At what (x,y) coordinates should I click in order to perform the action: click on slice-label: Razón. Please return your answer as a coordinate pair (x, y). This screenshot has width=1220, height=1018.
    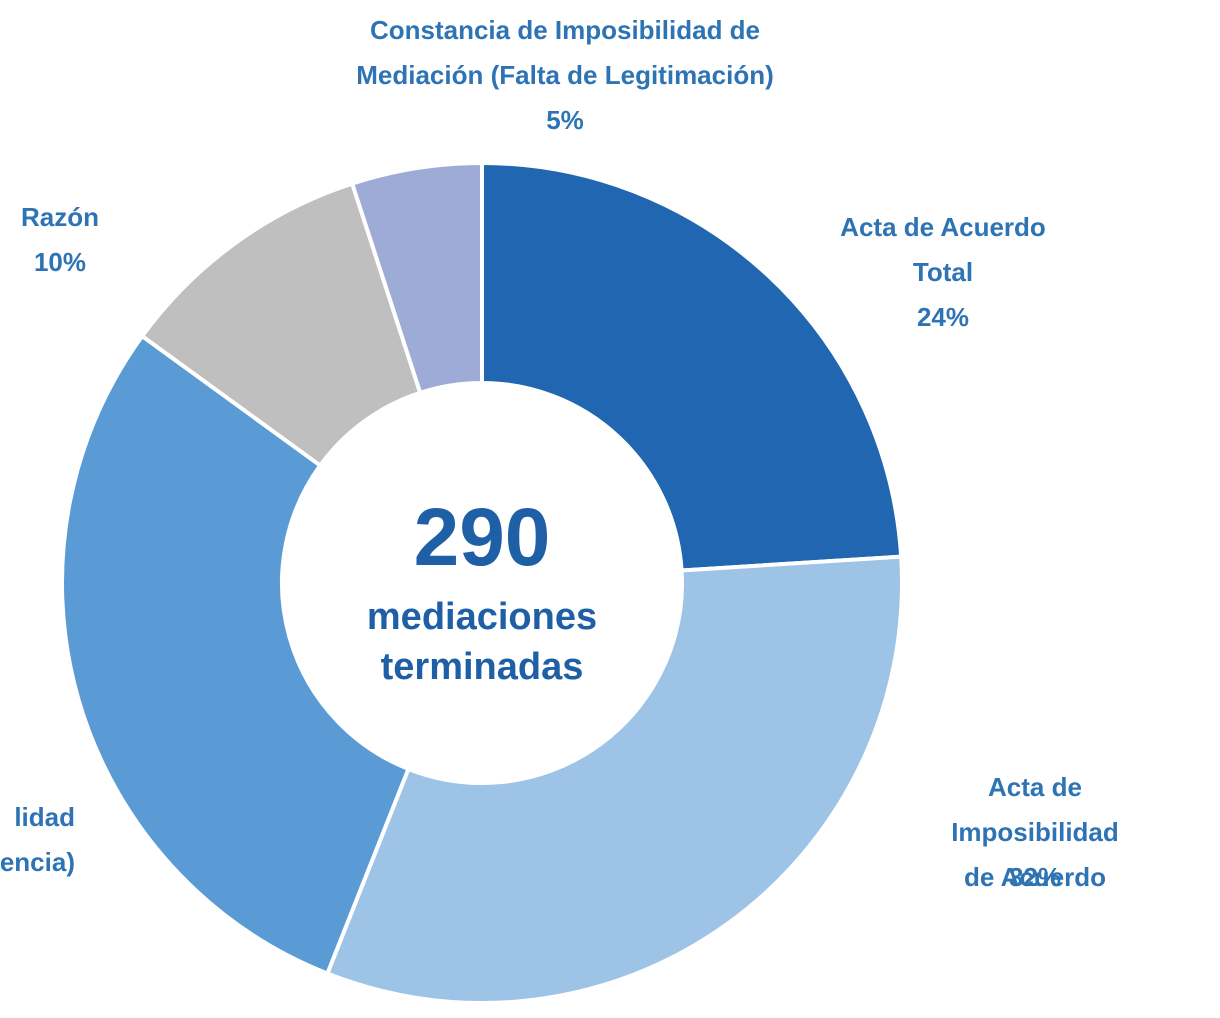
    Looking at the image, I should click on (60, 217).